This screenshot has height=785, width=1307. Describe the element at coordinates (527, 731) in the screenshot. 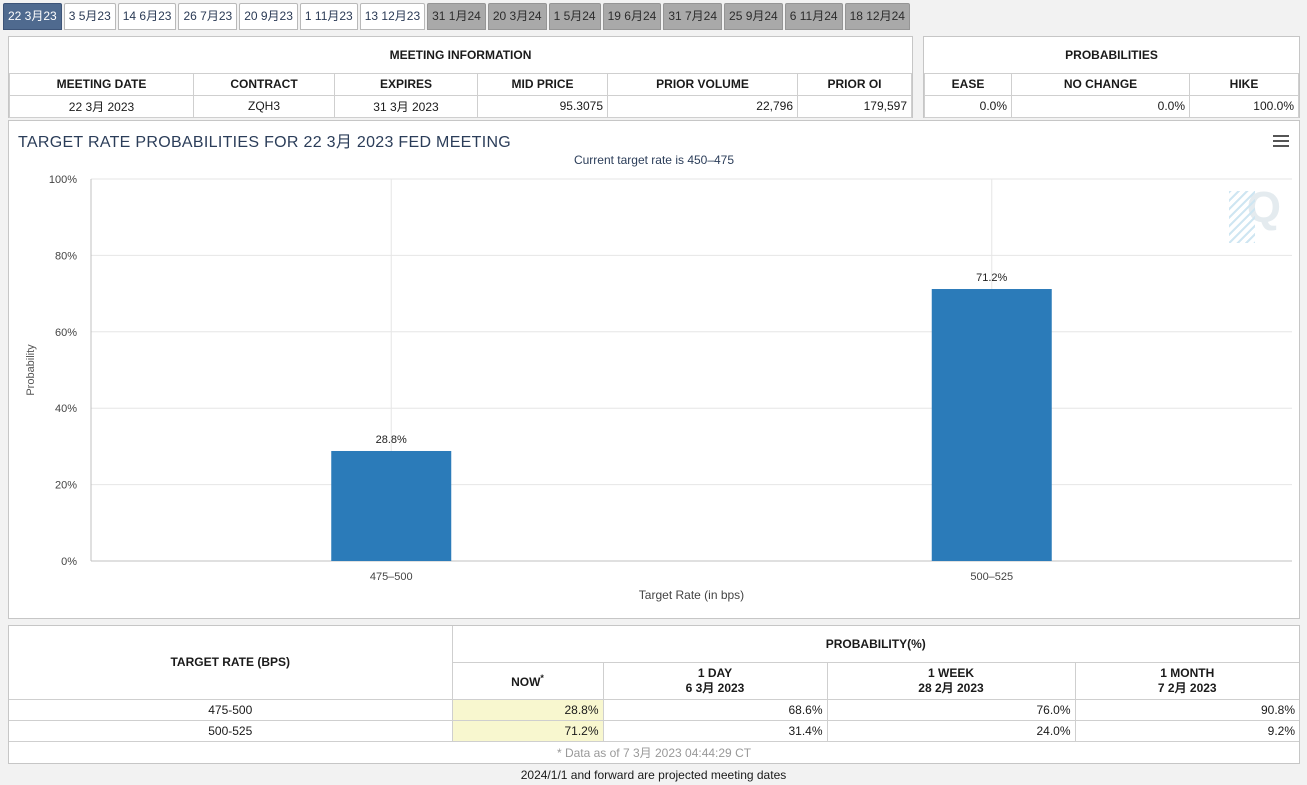

I see `now-cell: 71.2%` at that location.